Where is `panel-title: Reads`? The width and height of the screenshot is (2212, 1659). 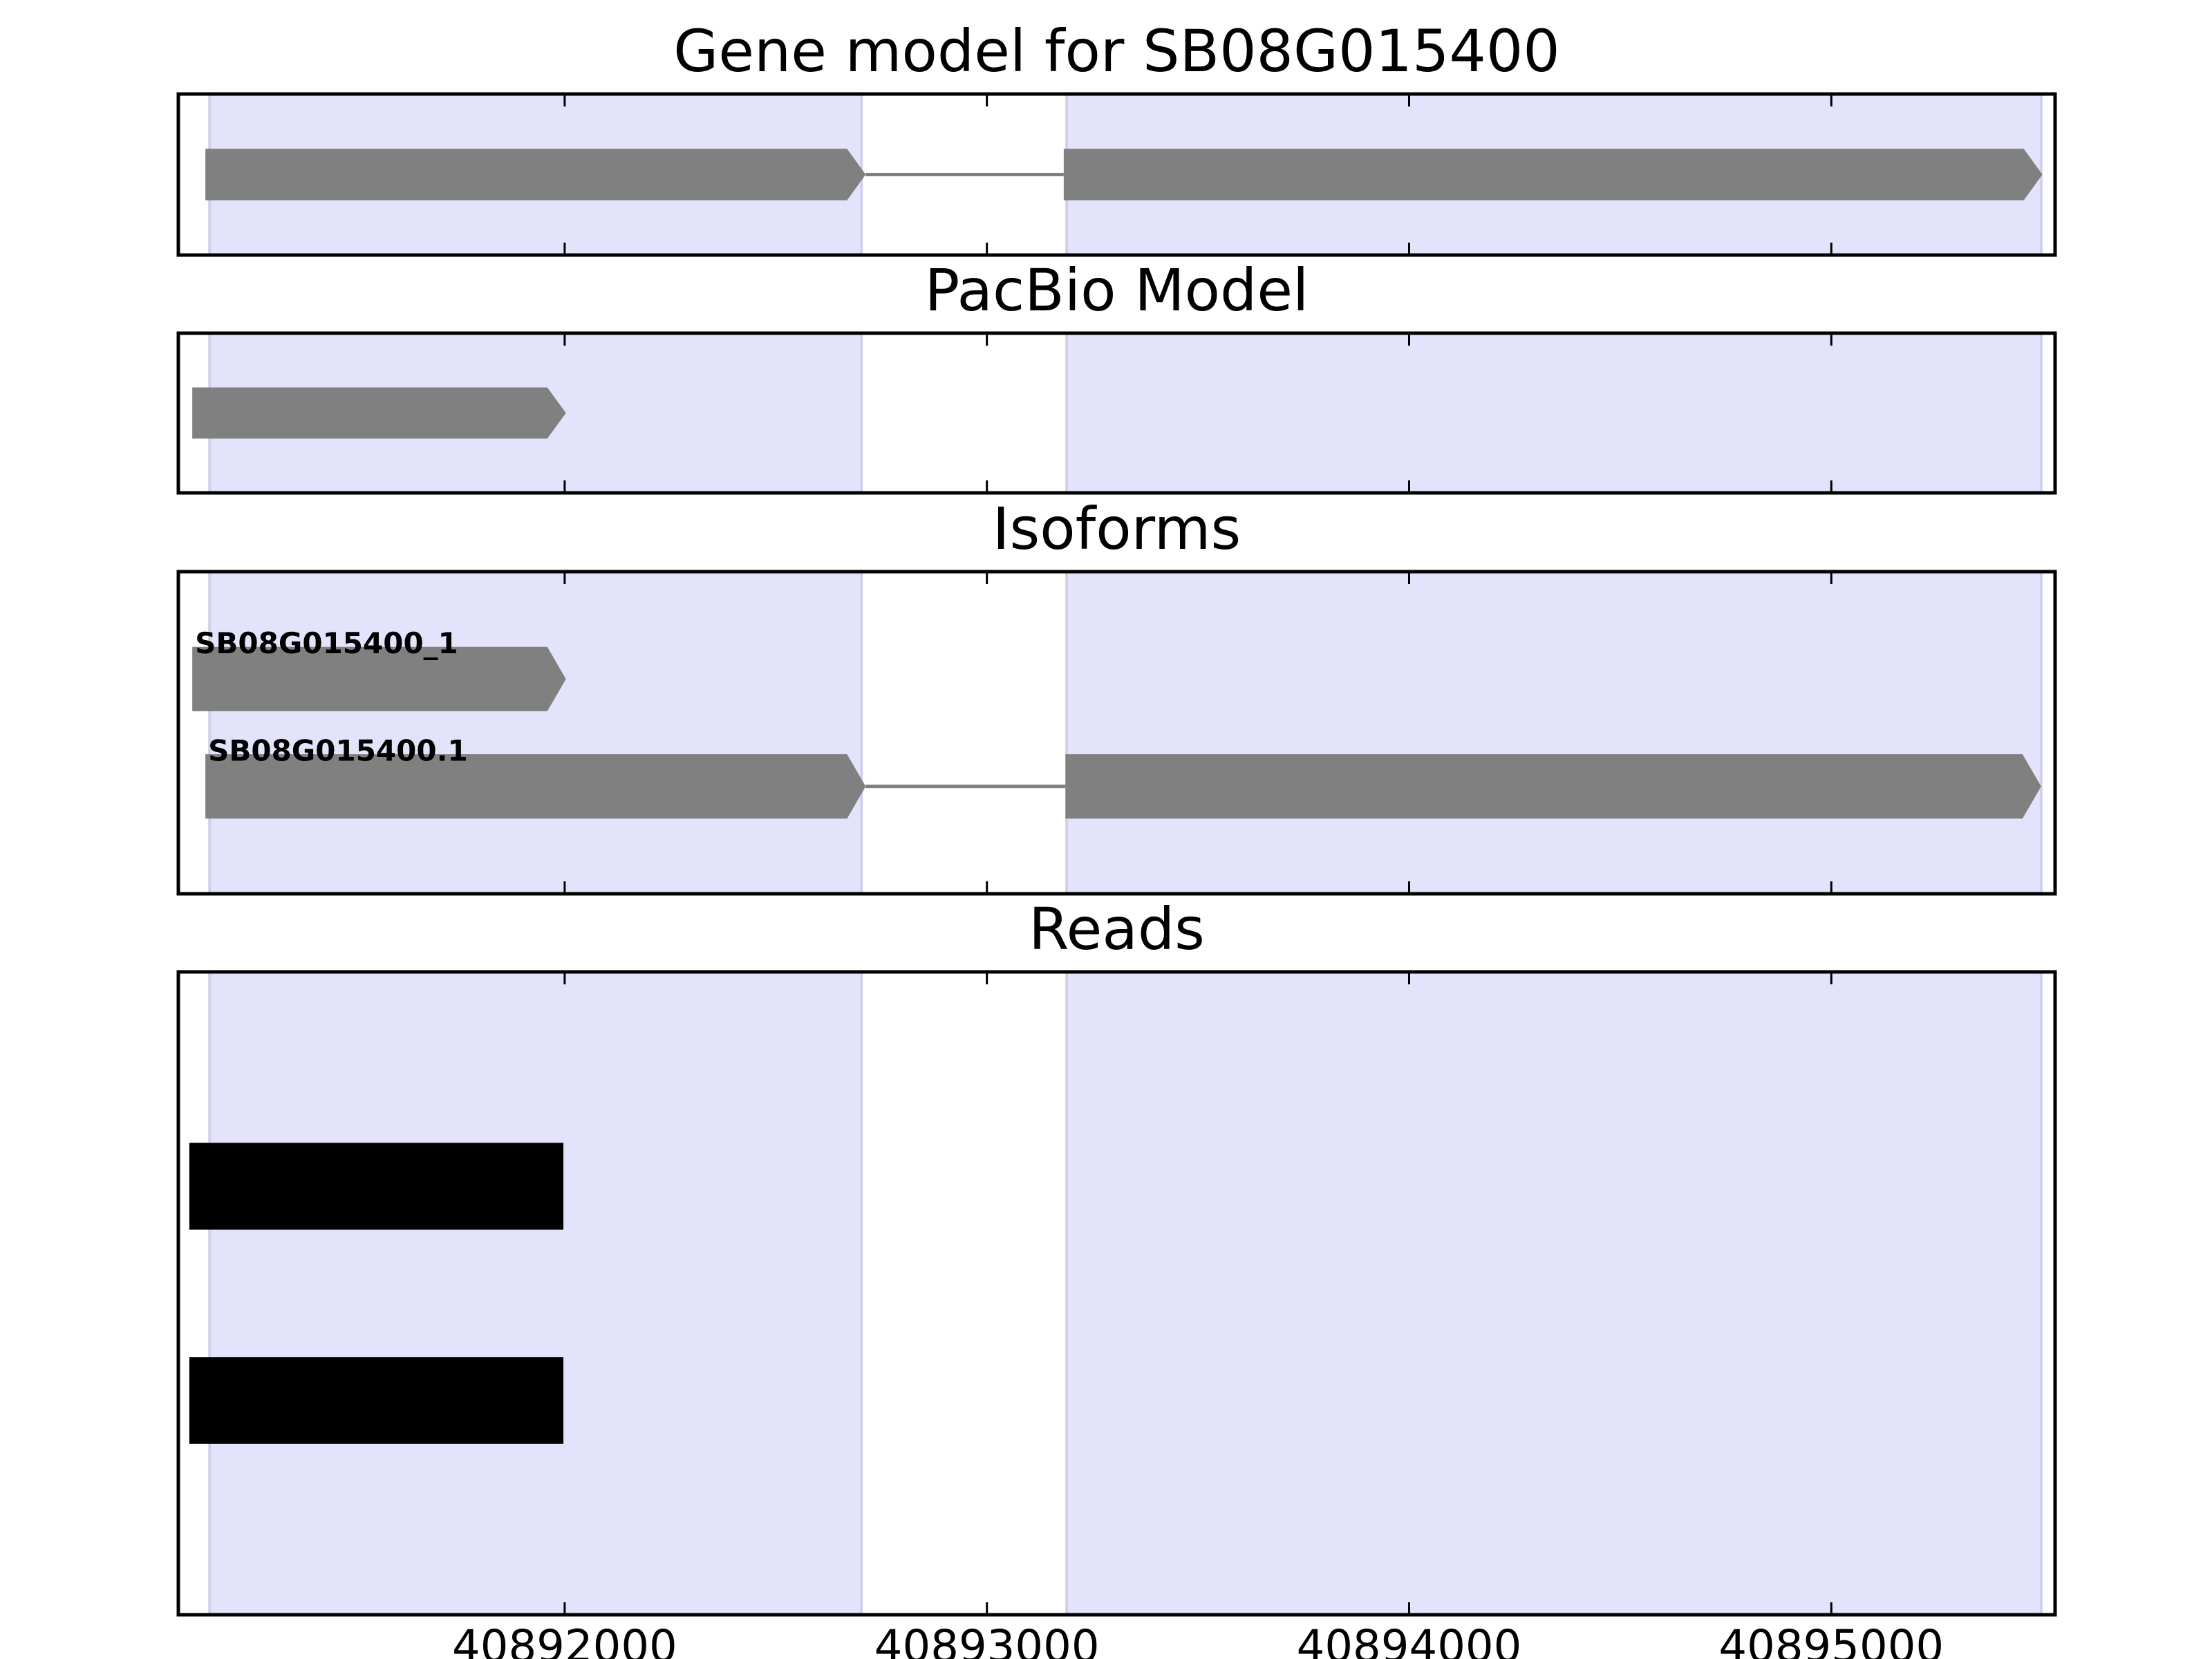
panel-title: Reads is located at coordinates (1117, 929).